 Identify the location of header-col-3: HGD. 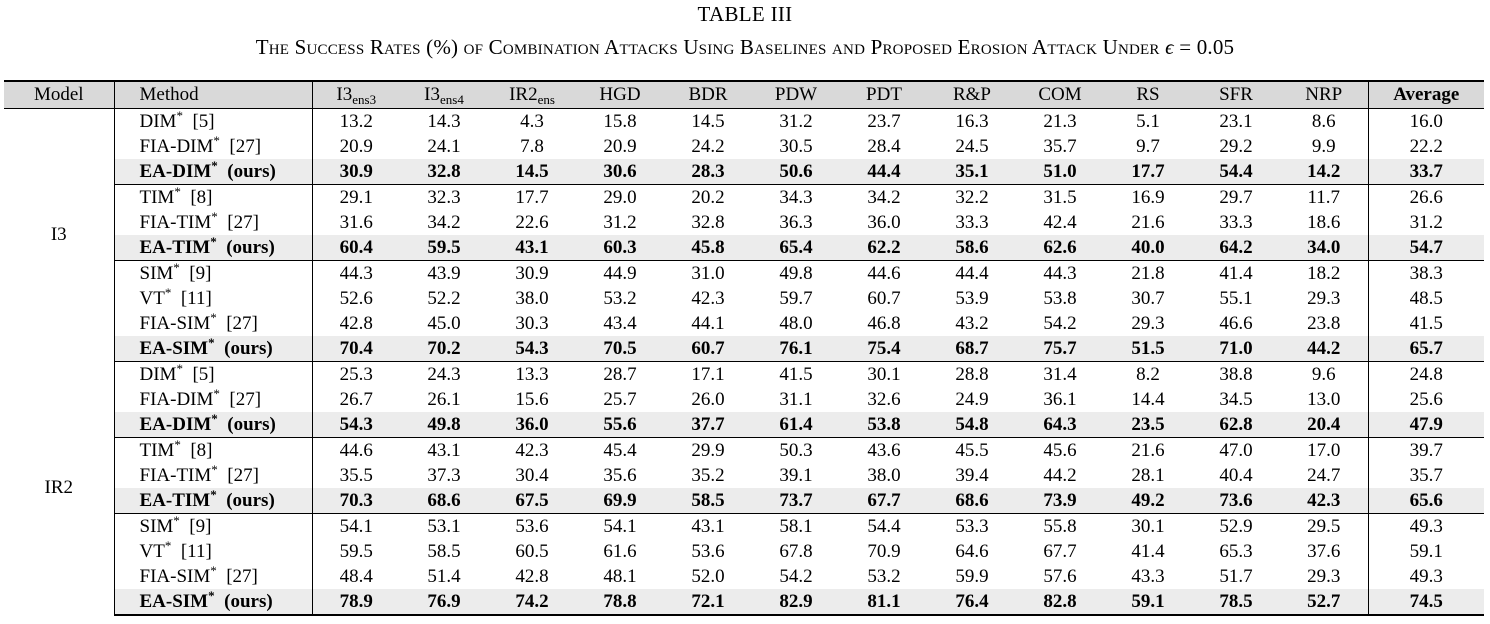
(620, 94).